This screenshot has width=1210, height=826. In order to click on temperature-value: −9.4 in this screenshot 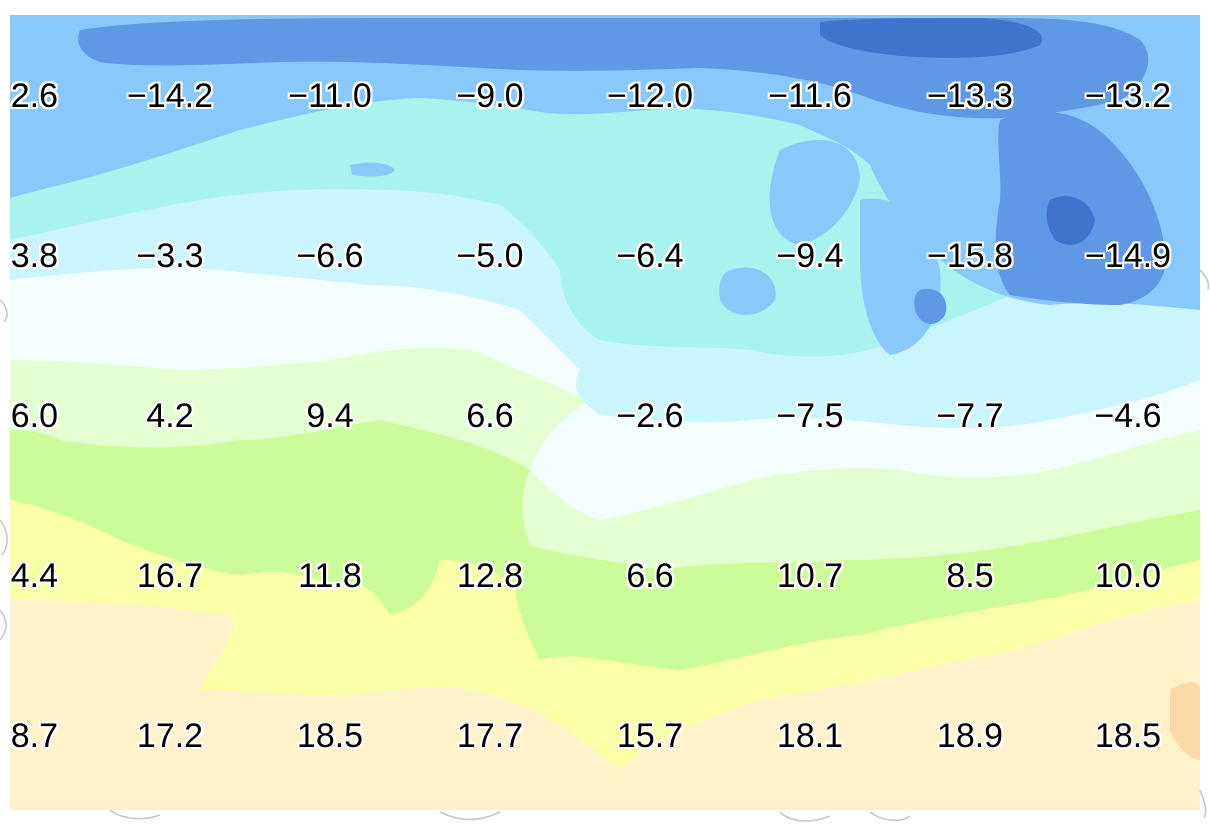, I will do `click(810, 256)`.